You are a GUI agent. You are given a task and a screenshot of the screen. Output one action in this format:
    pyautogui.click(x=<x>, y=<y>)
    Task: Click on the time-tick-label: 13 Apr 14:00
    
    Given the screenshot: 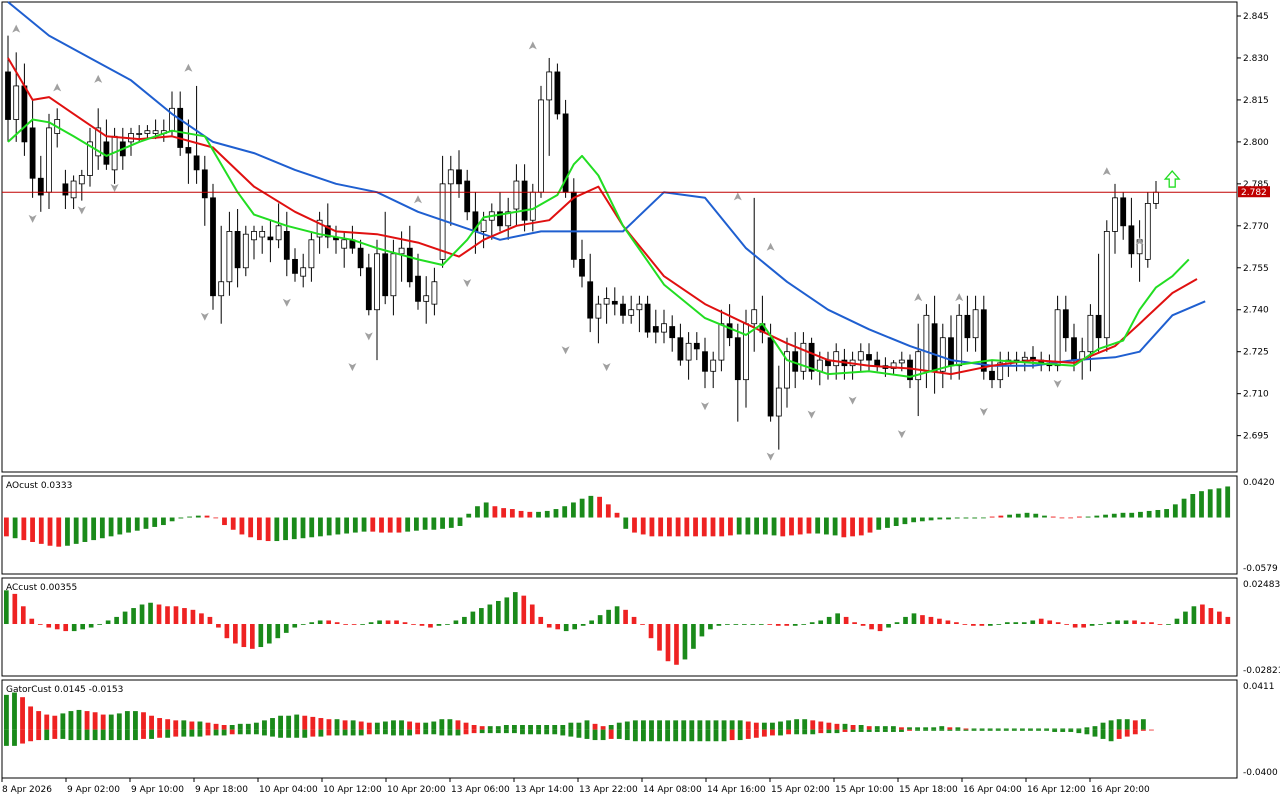 What is the action you would take?
    pyautogui.click(x=544, y=790)
    